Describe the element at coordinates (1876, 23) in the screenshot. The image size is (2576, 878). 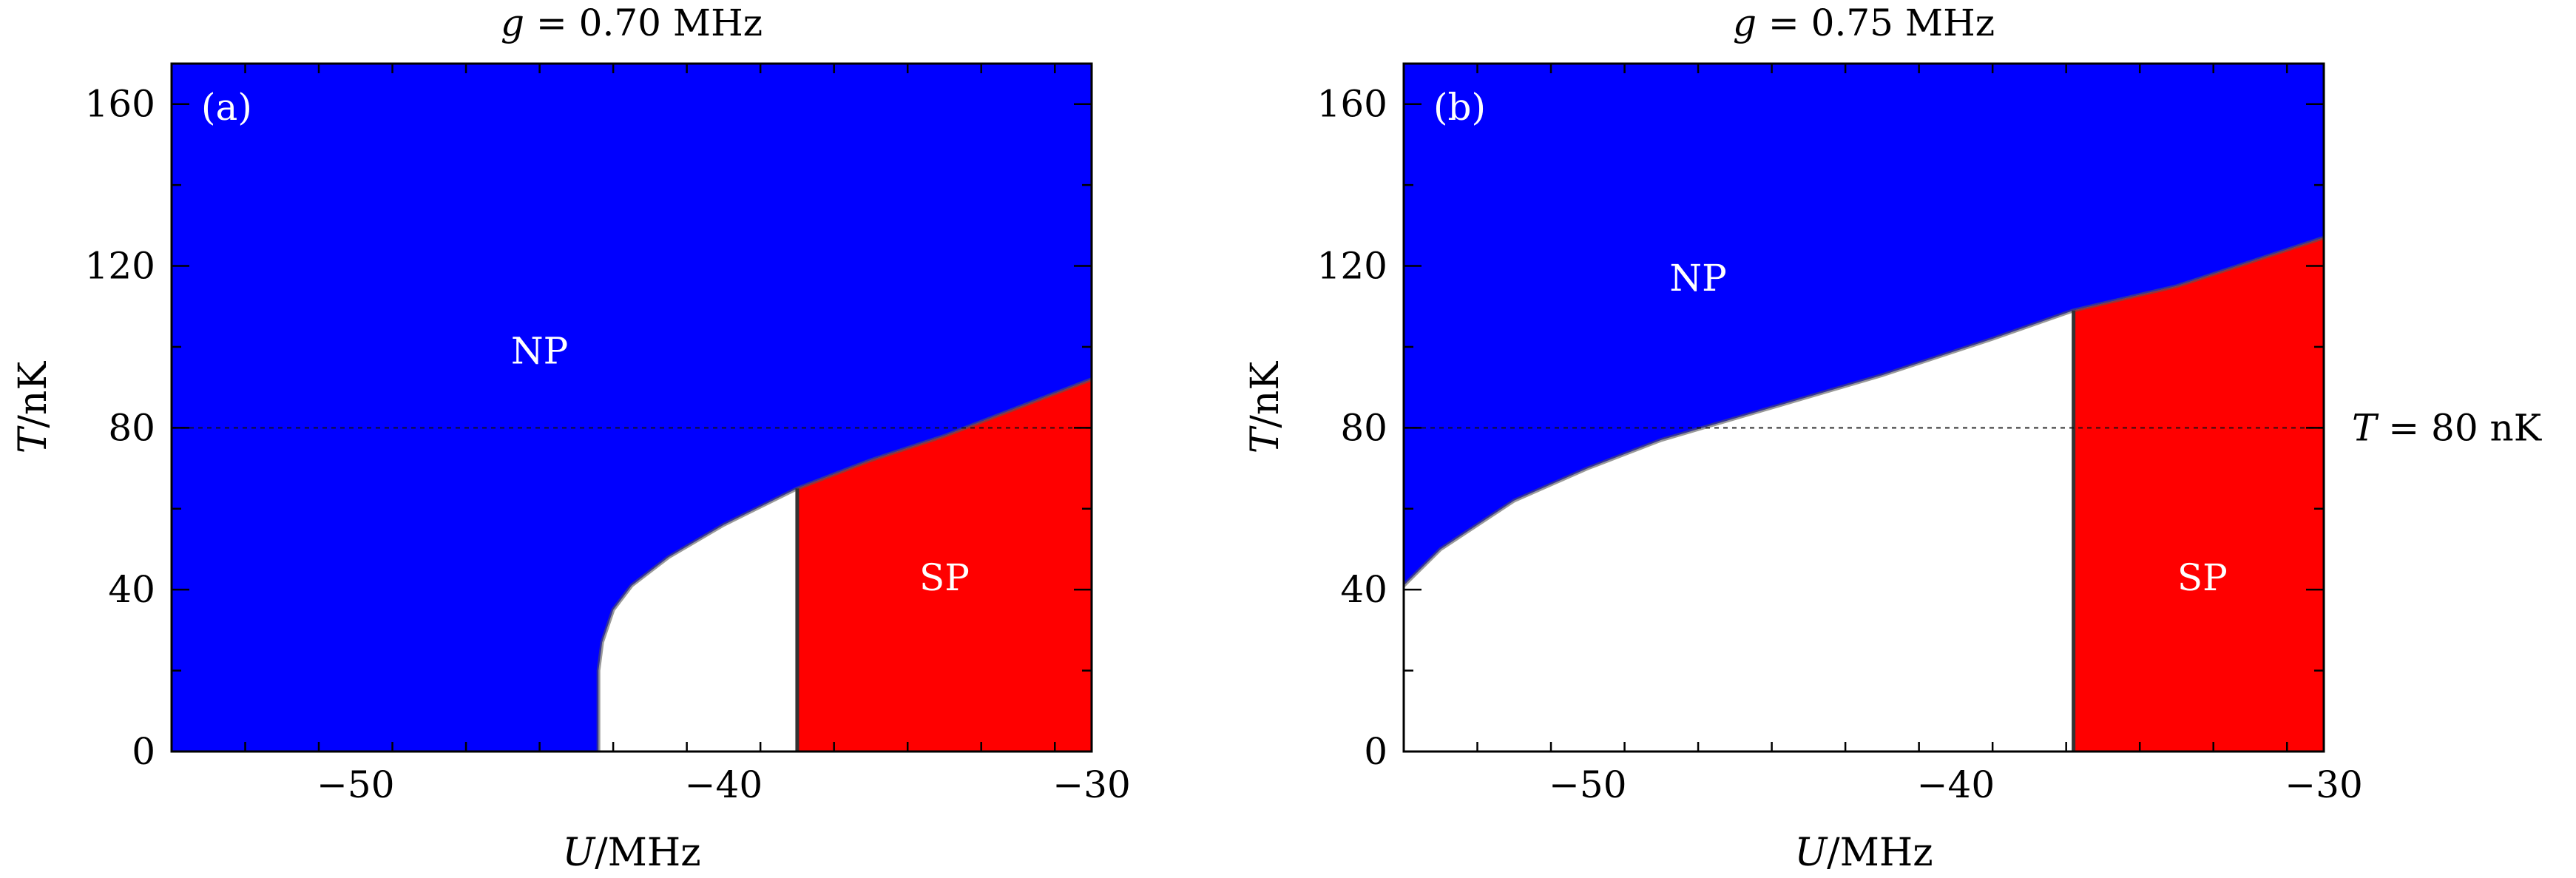
I see `panel-title-rest: = 0.75 MHz` at that location.